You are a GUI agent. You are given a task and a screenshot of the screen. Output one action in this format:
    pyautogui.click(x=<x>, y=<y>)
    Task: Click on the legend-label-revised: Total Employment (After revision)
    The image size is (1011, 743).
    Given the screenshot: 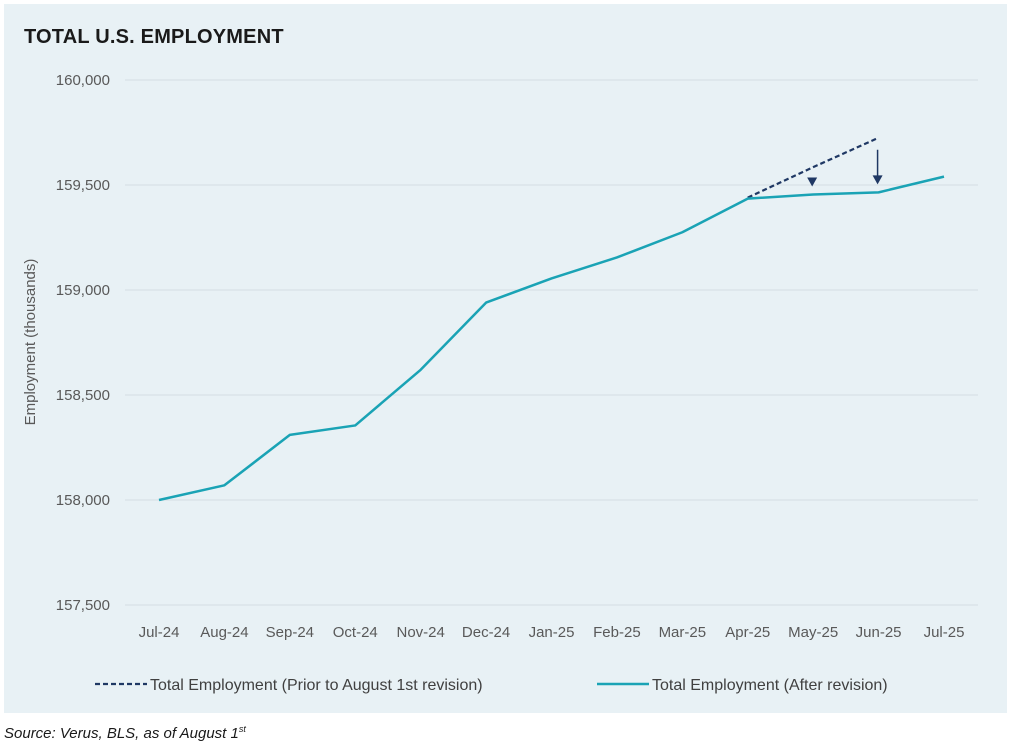 What is the action you would take?
    pyautogui.click(x=770, y=685)
    